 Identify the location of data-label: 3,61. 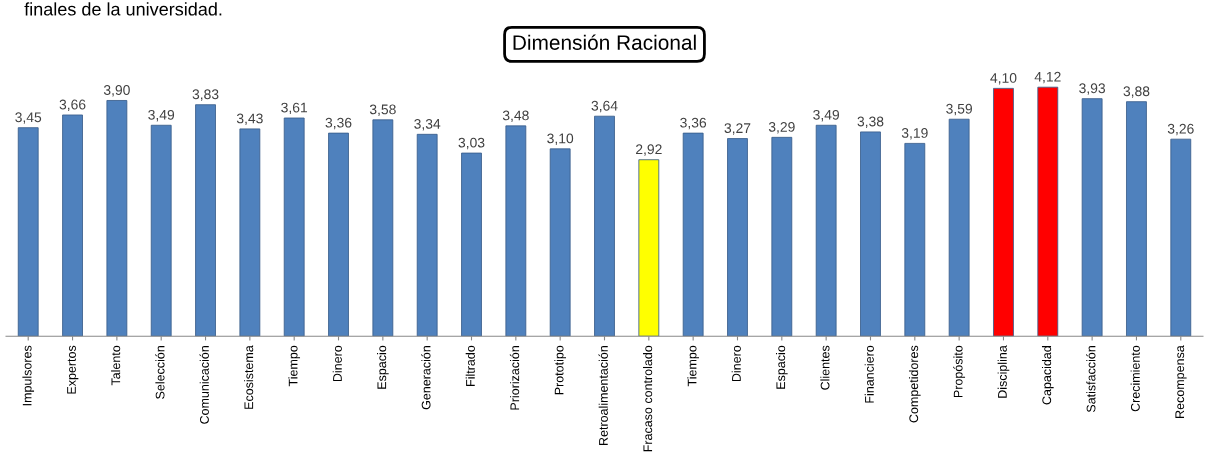
(294, 108).